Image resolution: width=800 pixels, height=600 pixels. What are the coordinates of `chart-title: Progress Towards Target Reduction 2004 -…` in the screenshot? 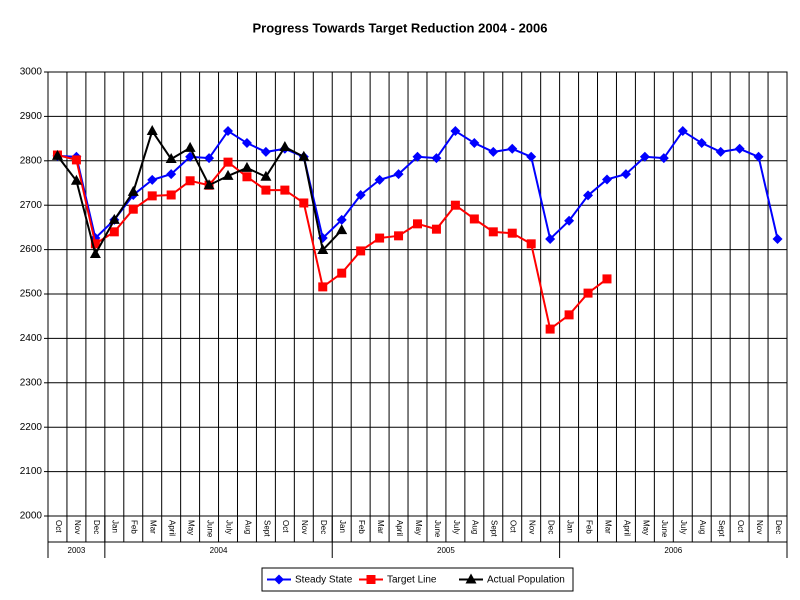 It's located at (399, 27).